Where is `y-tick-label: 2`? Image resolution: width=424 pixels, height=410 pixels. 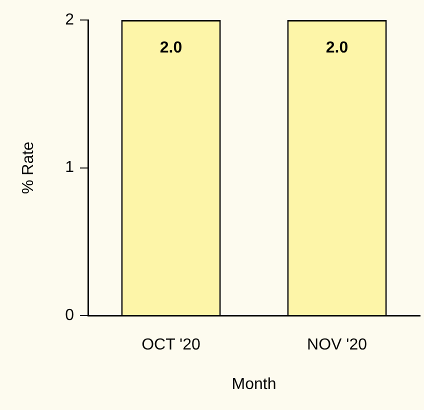 y-tick-label: 2 is located at coordinates (69, 19).